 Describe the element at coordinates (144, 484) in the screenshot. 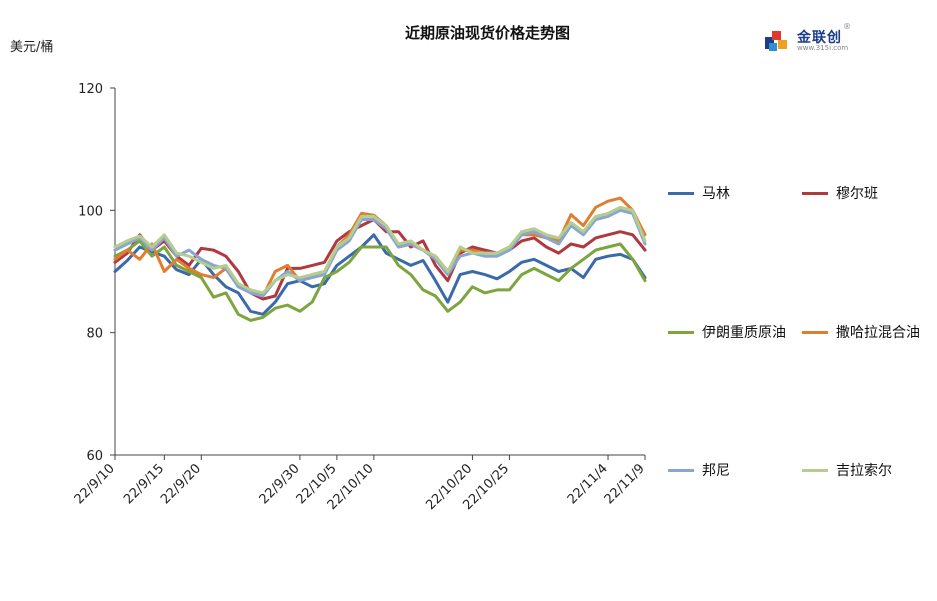

I see `x-tick-label: 22/9/15` at that location.